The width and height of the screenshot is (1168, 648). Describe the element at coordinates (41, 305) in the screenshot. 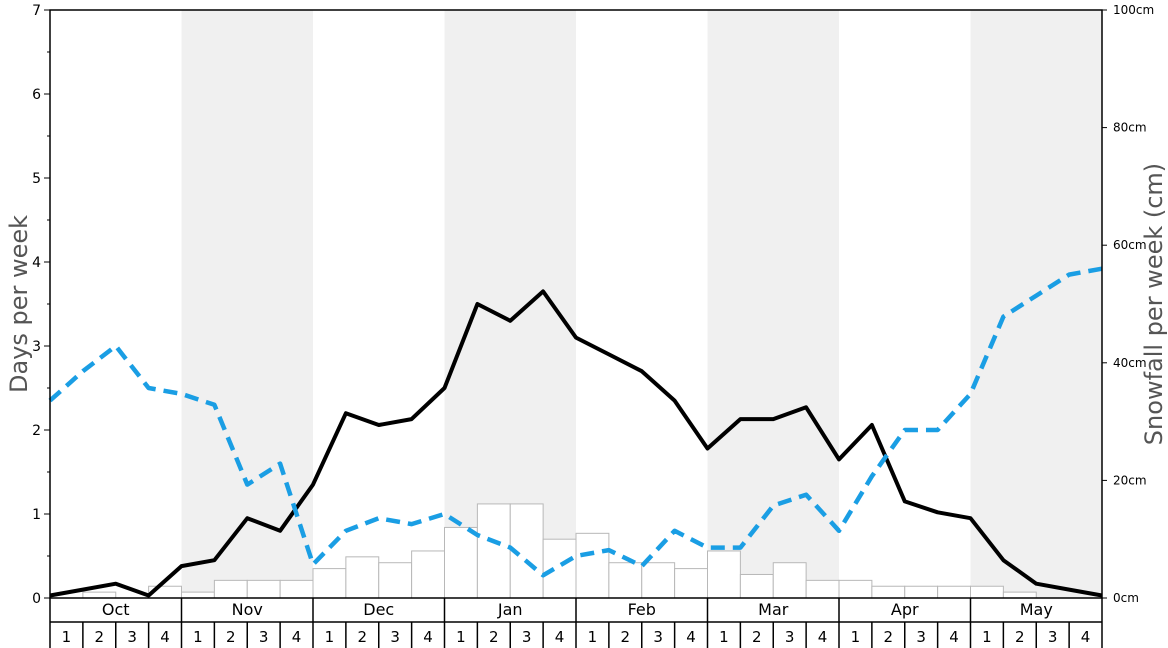

I see `left-axis: 0 1 2 3 4 5 6 7` at that location.